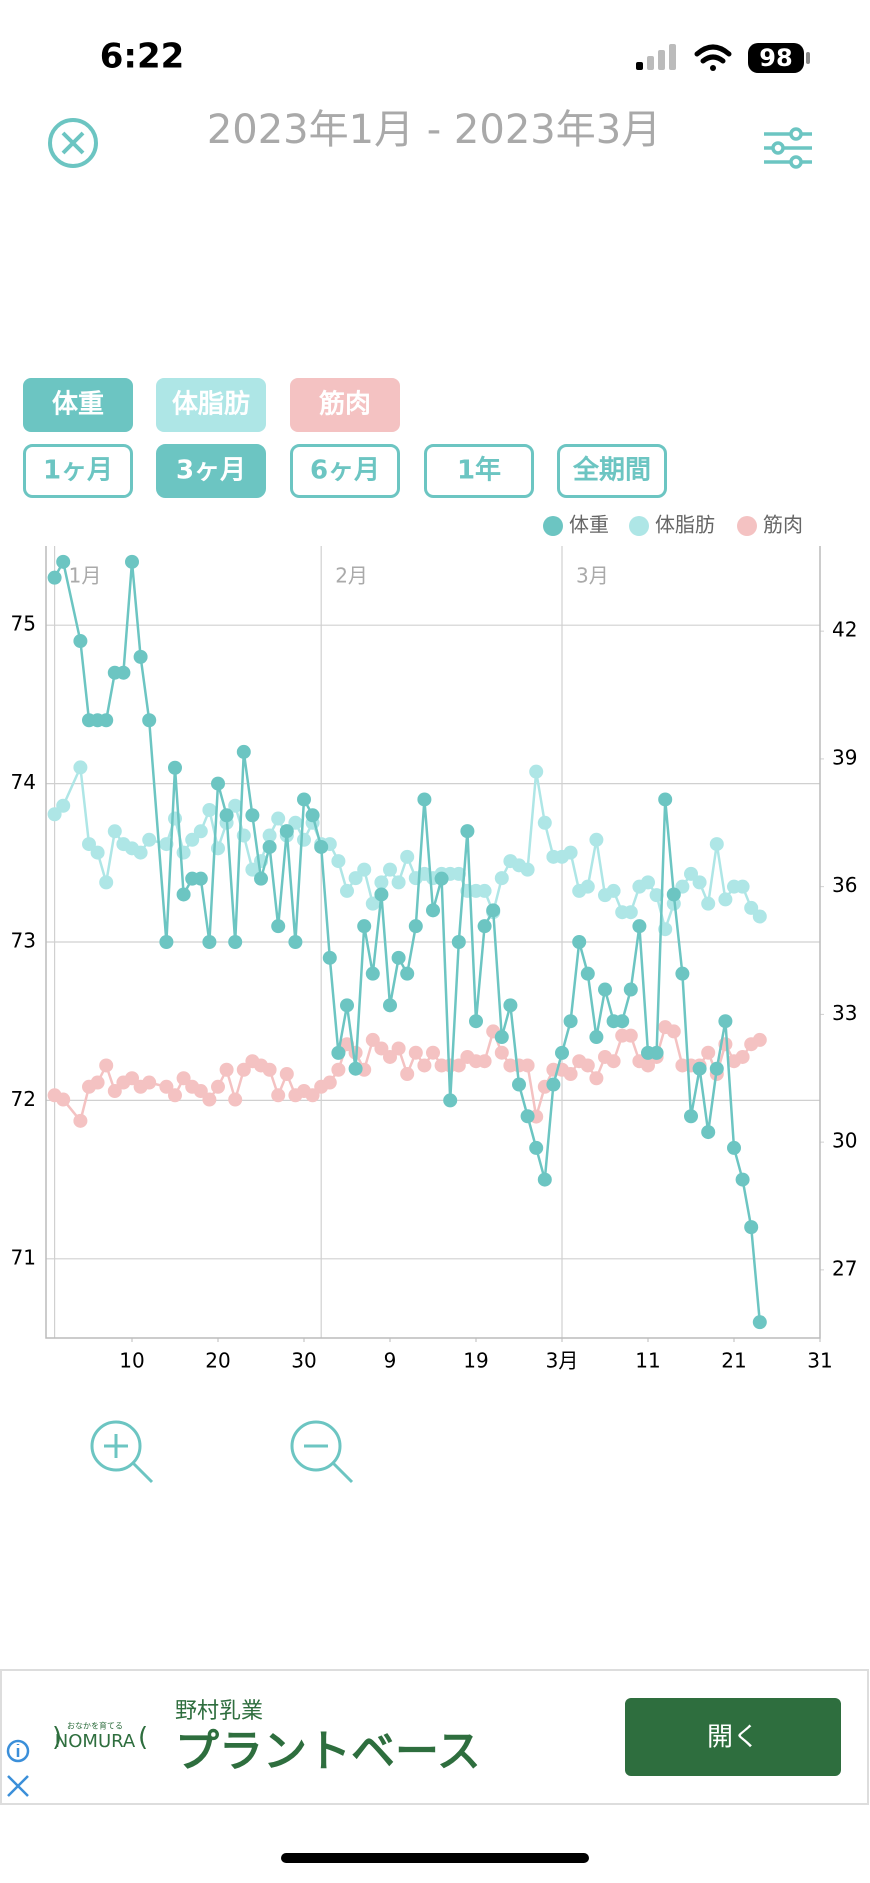  I want to click on metric-button-label: 体脂肪, so click(211, 405).